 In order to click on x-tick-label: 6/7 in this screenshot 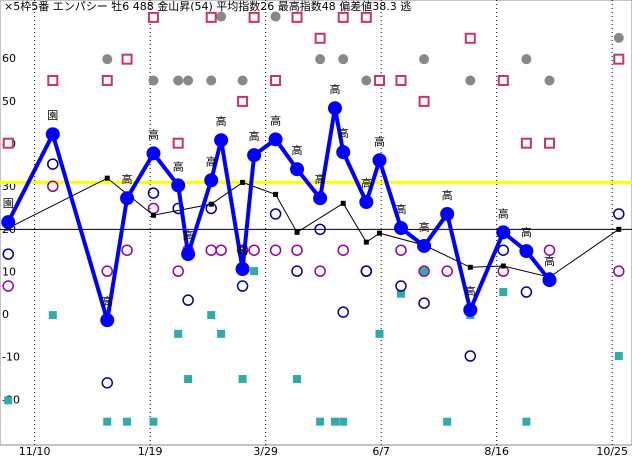, I will do `click(381, 451)`.